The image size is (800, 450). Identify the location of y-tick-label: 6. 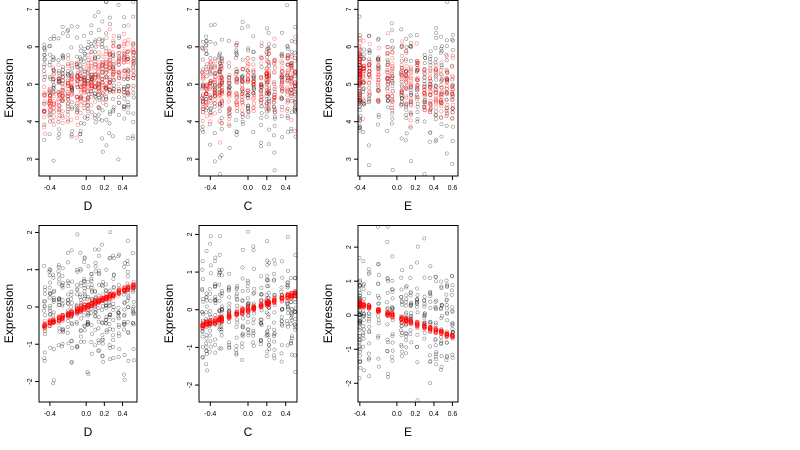
(30, 47).